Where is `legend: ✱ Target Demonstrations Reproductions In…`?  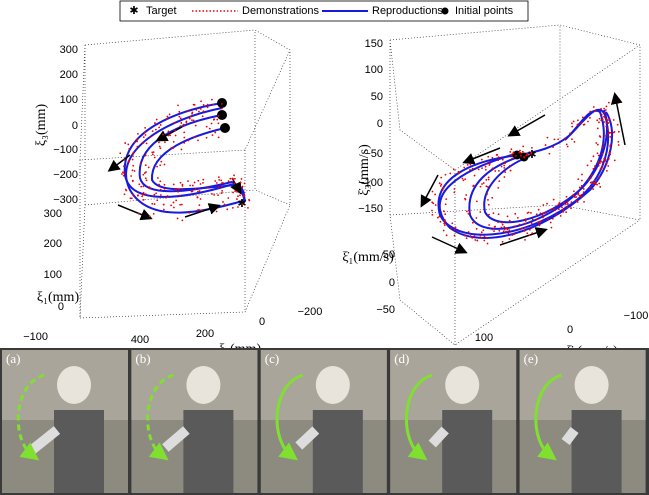 legend: ✱ Target Demonstrations Reproductions In… is located at coordinates (324, 11).